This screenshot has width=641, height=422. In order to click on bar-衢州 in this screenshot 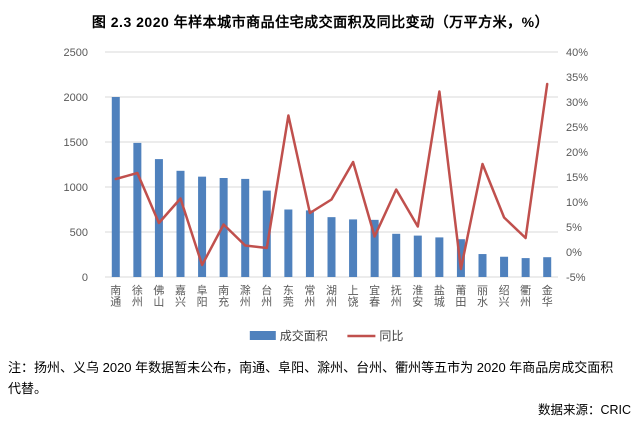, I will do `click(525, 267)`.